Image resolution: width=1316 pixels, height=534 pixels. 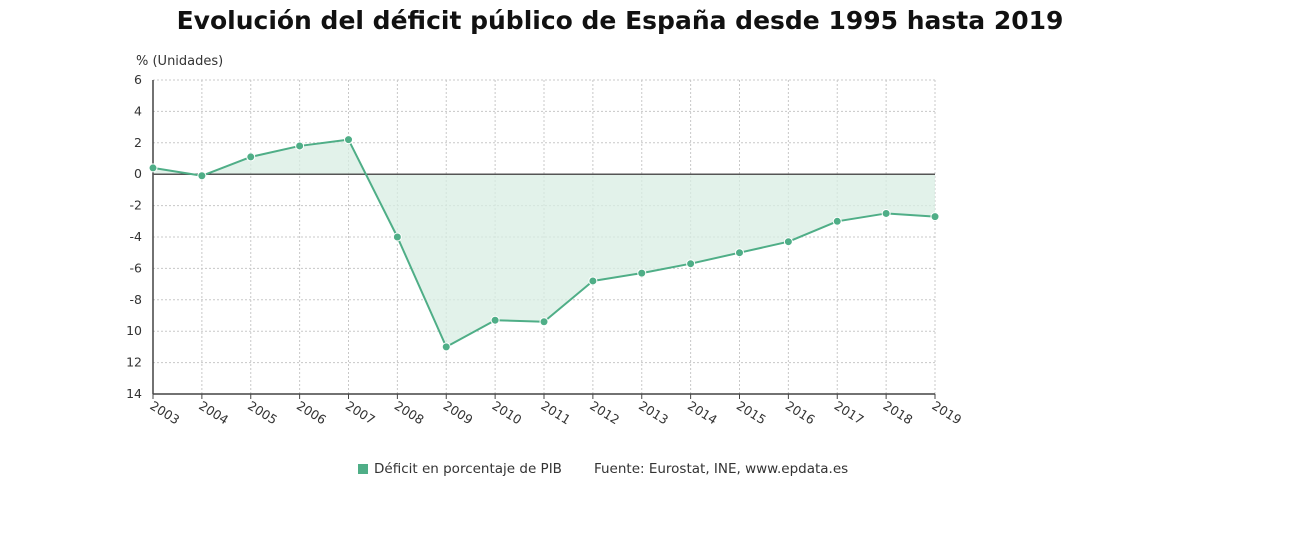 What do you see at coordinates (262, 413) in the screenshot?
I see `x-tick-label: 2005` at bounding box center [262, 413].